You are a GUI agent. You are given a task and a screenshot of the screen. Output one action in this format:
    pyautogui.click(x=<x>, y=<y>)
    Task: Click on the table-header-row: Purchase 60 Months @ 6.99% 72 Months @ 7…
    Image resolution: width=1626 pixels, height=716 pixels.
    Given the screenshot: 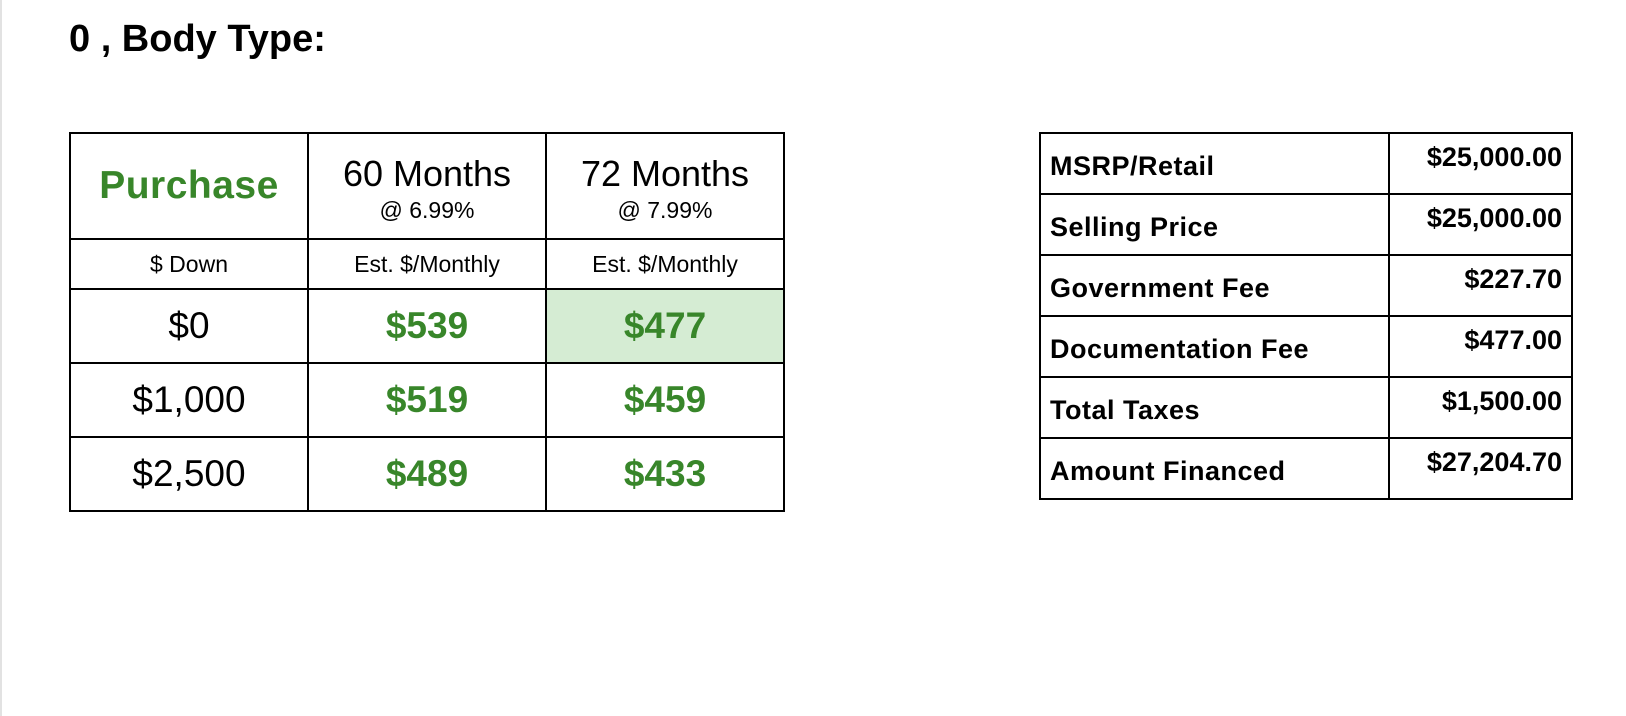 What is the action you would take?
    pyautogui.click(x=427, y=186)
    